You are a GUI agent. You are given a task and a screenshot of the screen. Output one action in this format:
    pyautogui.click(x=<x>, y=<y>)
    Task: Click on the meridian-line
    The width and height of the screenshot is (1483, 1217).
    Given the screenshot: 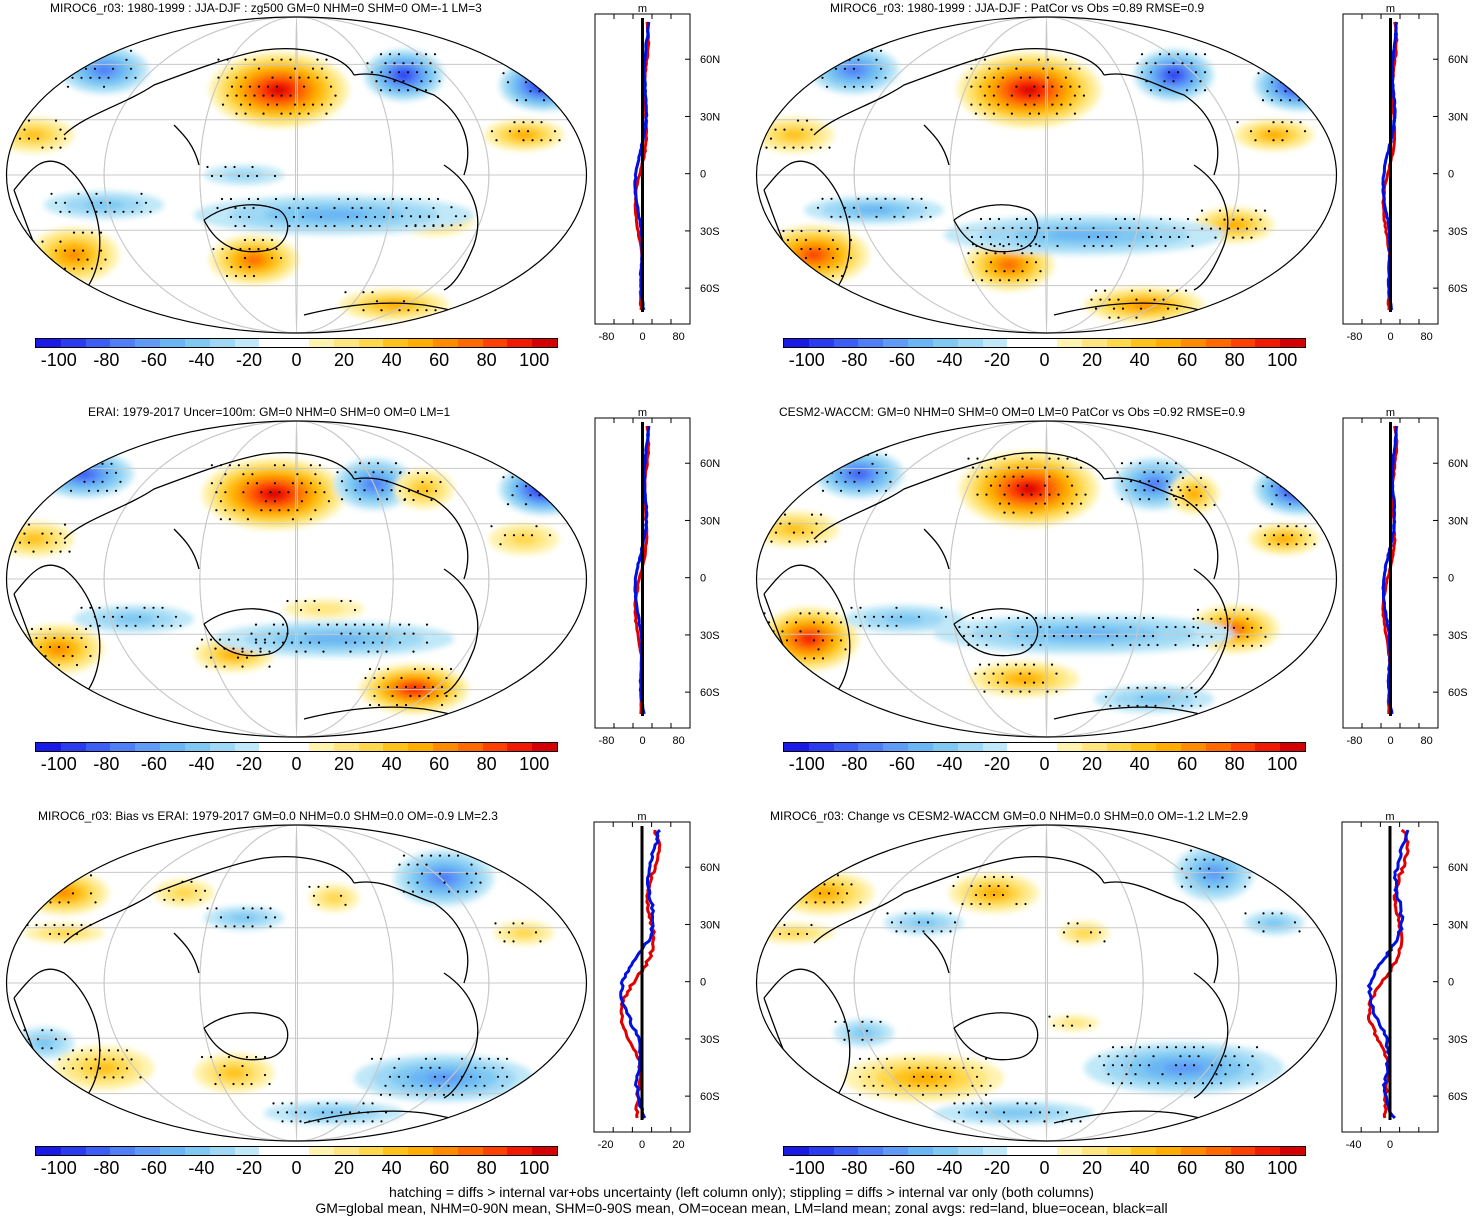 What is the action you would take?
    pyautogui.click(x=1046, y=983)
    